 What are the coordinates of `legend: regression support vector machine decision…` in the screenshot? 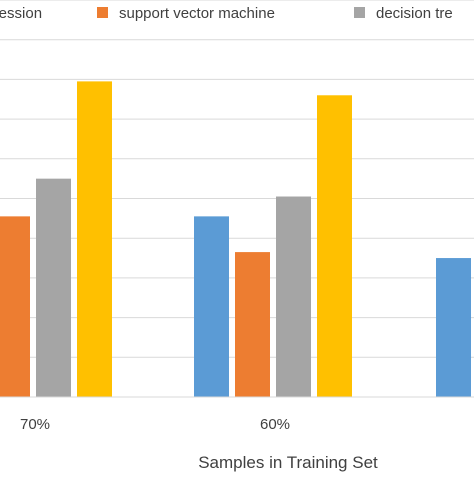 It's located at (226, 13).